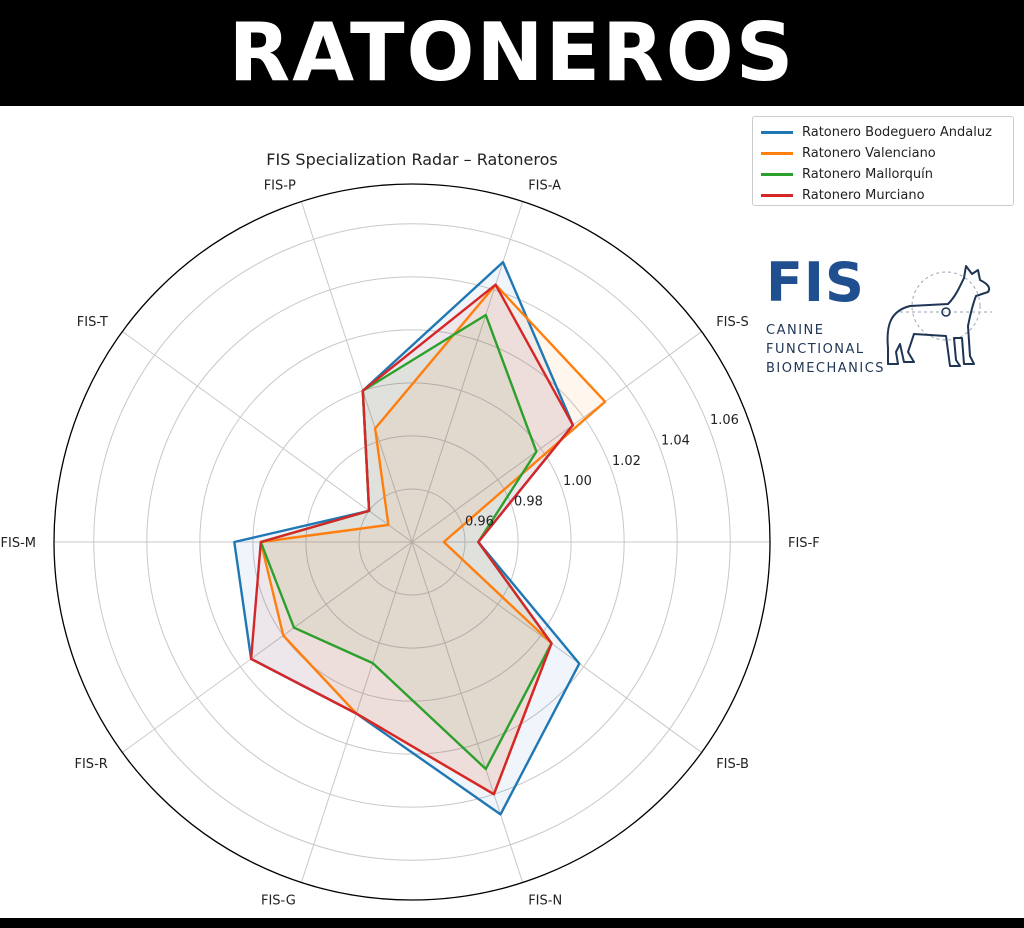  Describe the element at coordinates (732, 764) in the screenshot. I see `axis-label: FIS-B` at that location.